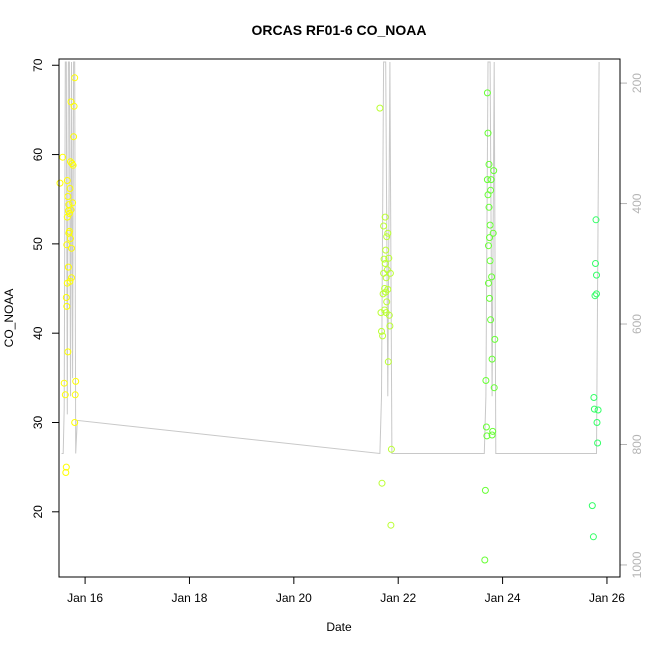  What do you see at coordinates (339, 627) in the screenshot?
I see `x-axis-label: Date` at bounding box center [339, 627].